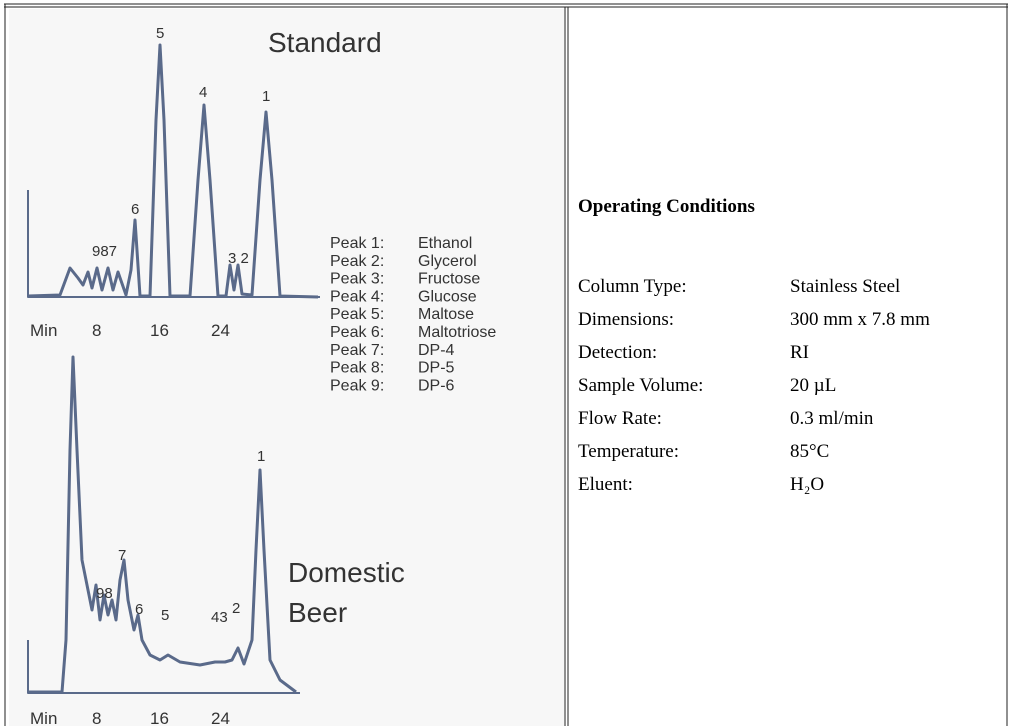  I want to click on condition-value: RI, so click(799, 352).